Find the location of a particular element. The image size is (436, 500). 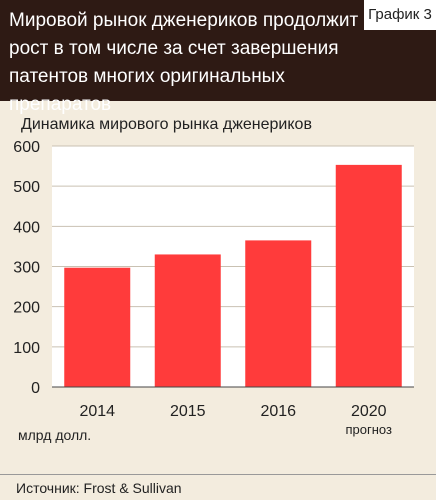

y-tick-label: 0 is located at coordinates (35, 388).